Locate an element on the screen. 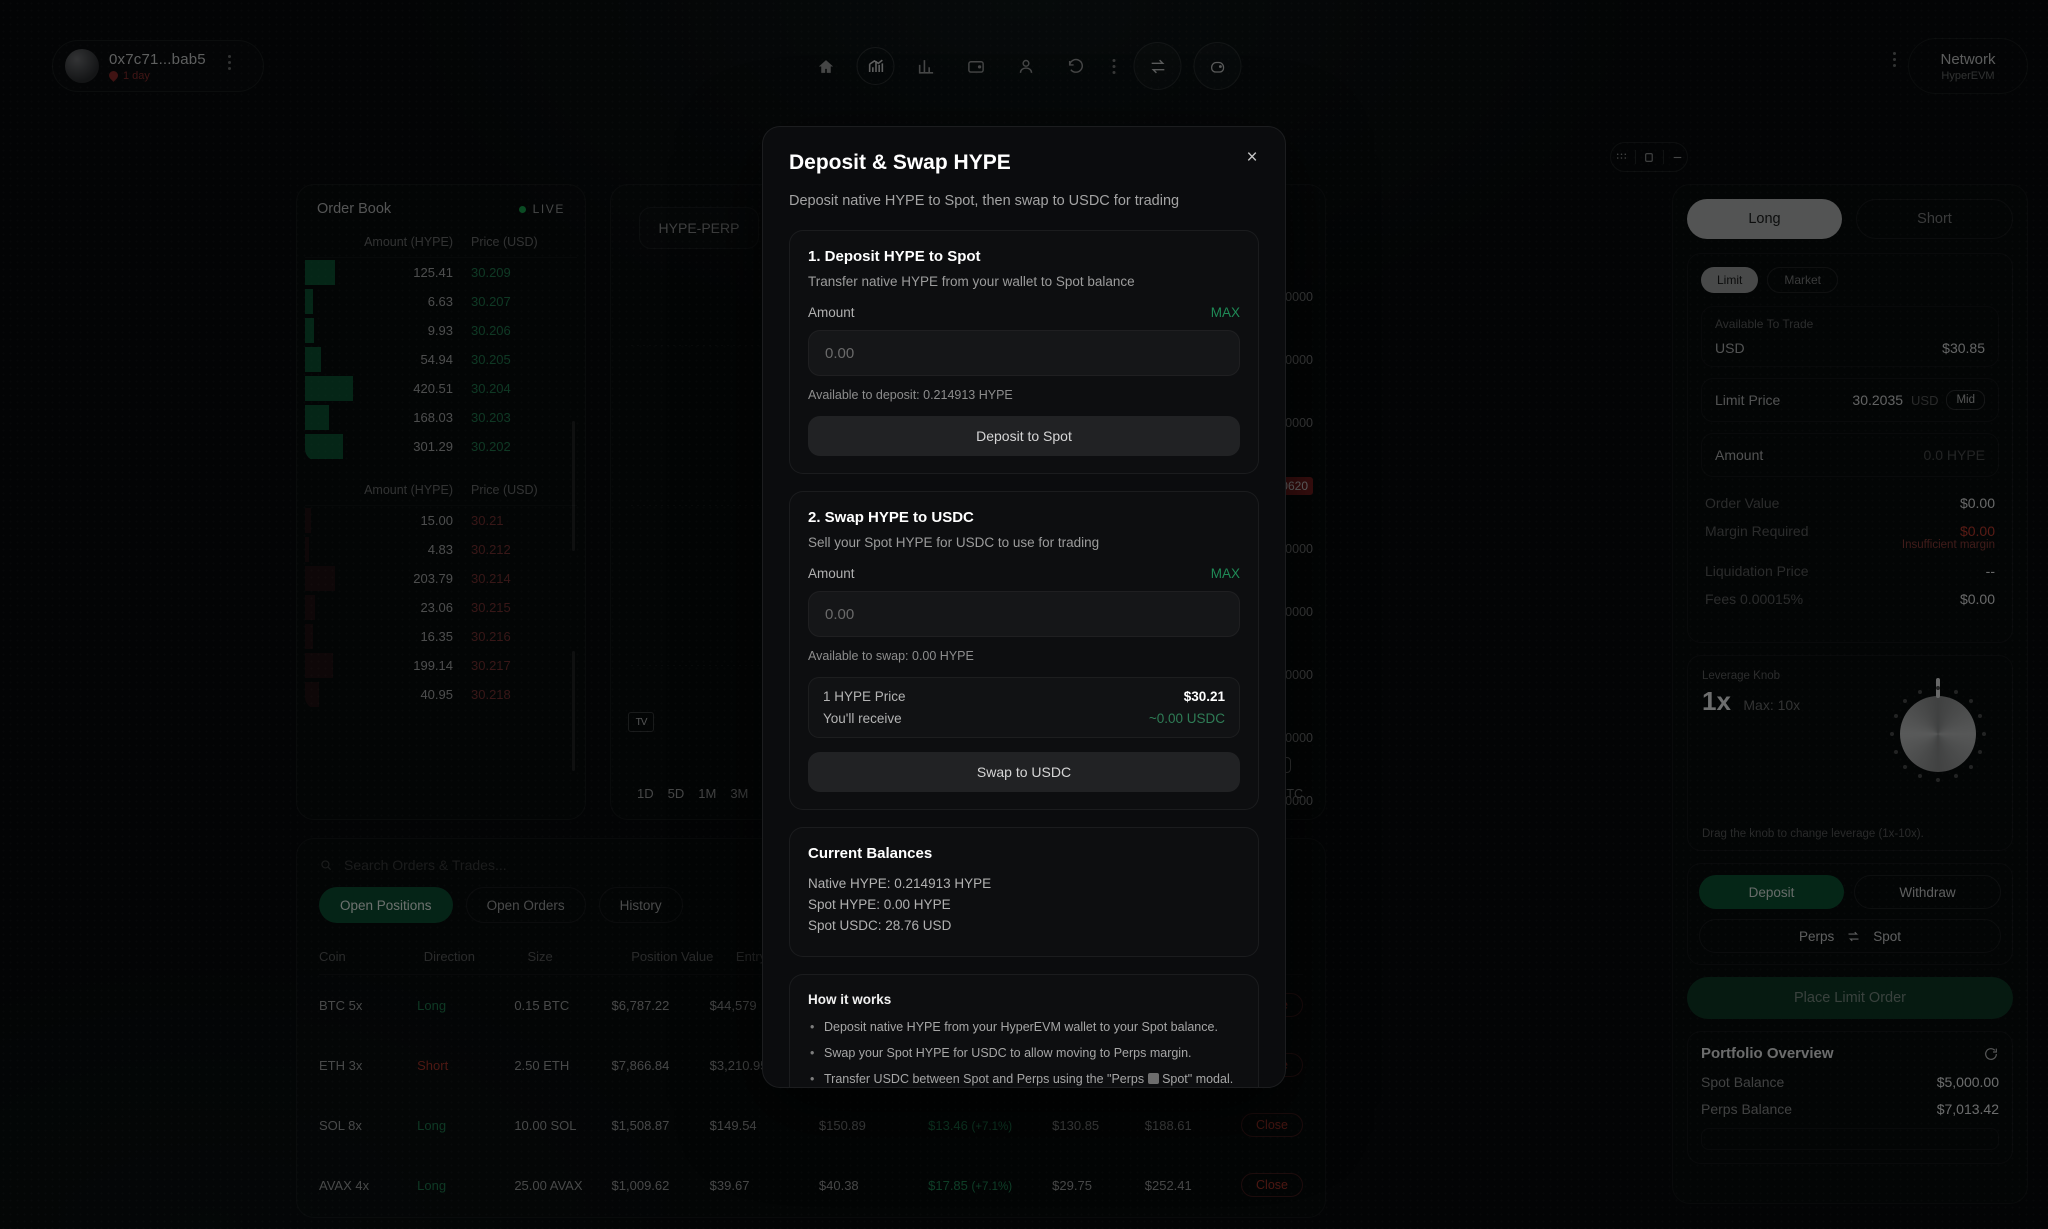 The image size is (2048, 1229). hype-price-value: $30.21 is located at coordinates (1204, 696).